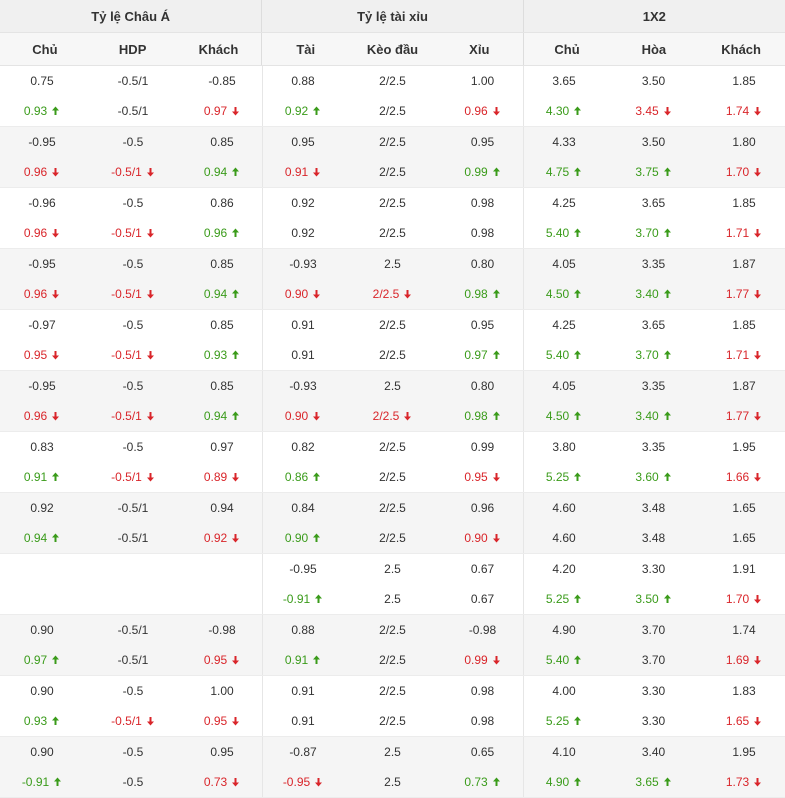 The width and height of the screenshot is (785, 798). What do you see at coordinates (741, 782) in the screenshot?
I see `odds-cell-away-win: 1.73` at bounding box center [741, 782].